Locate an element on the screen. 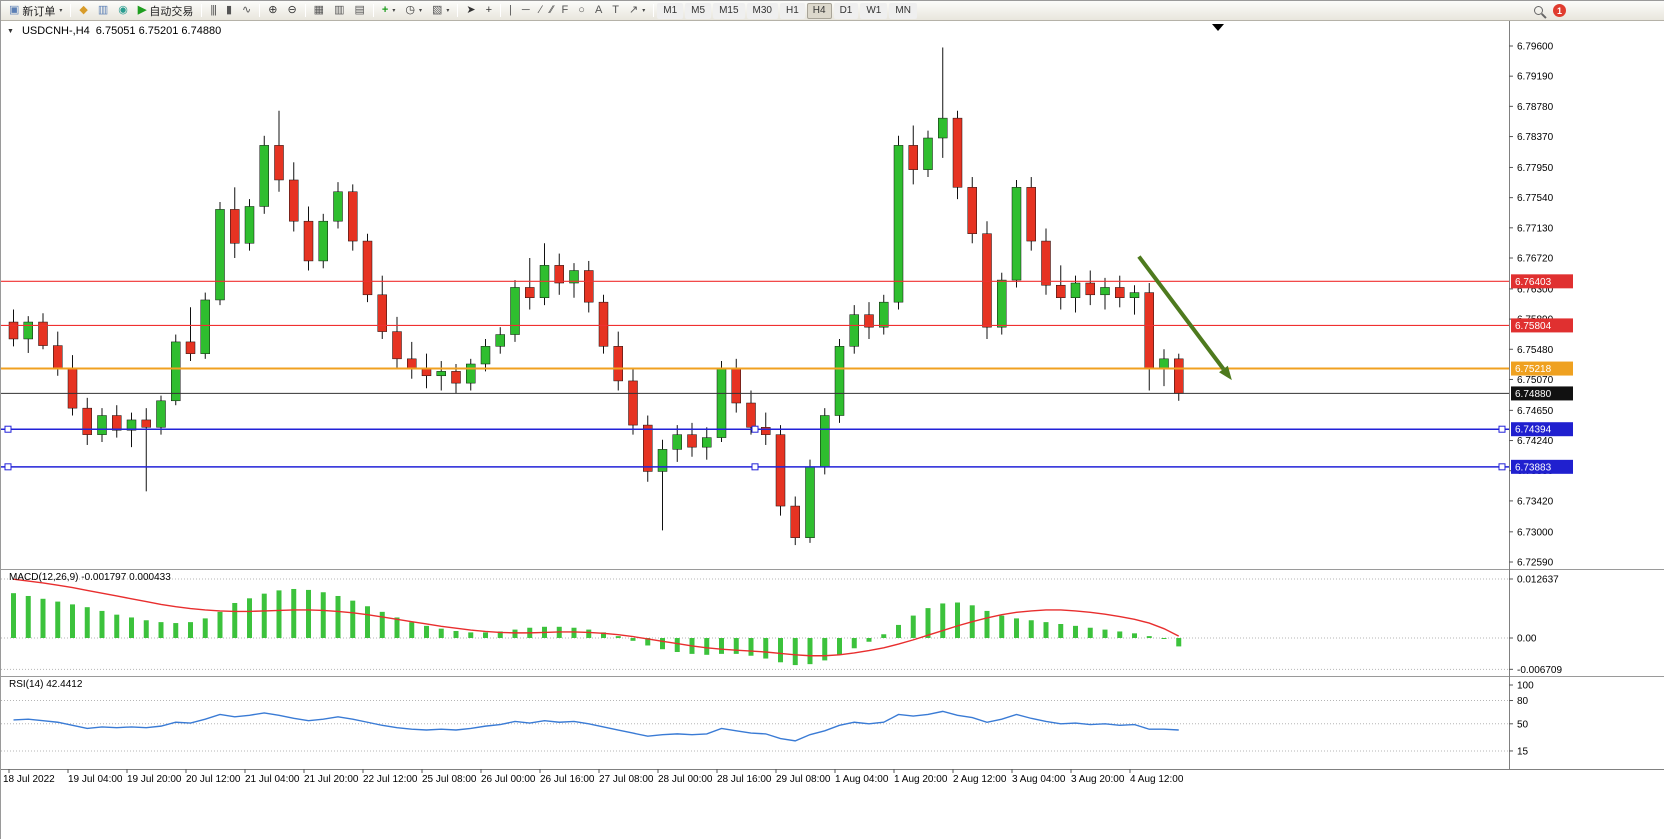  price-badge-label: 6.73883 is located at coordinates (1533, 467).